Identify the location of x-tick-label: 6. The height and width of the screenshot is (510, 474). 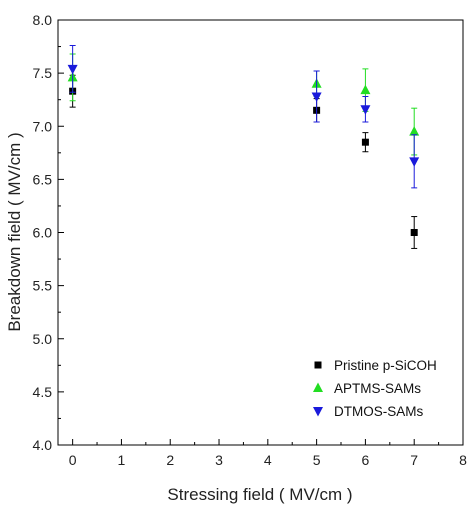
(366, 460).